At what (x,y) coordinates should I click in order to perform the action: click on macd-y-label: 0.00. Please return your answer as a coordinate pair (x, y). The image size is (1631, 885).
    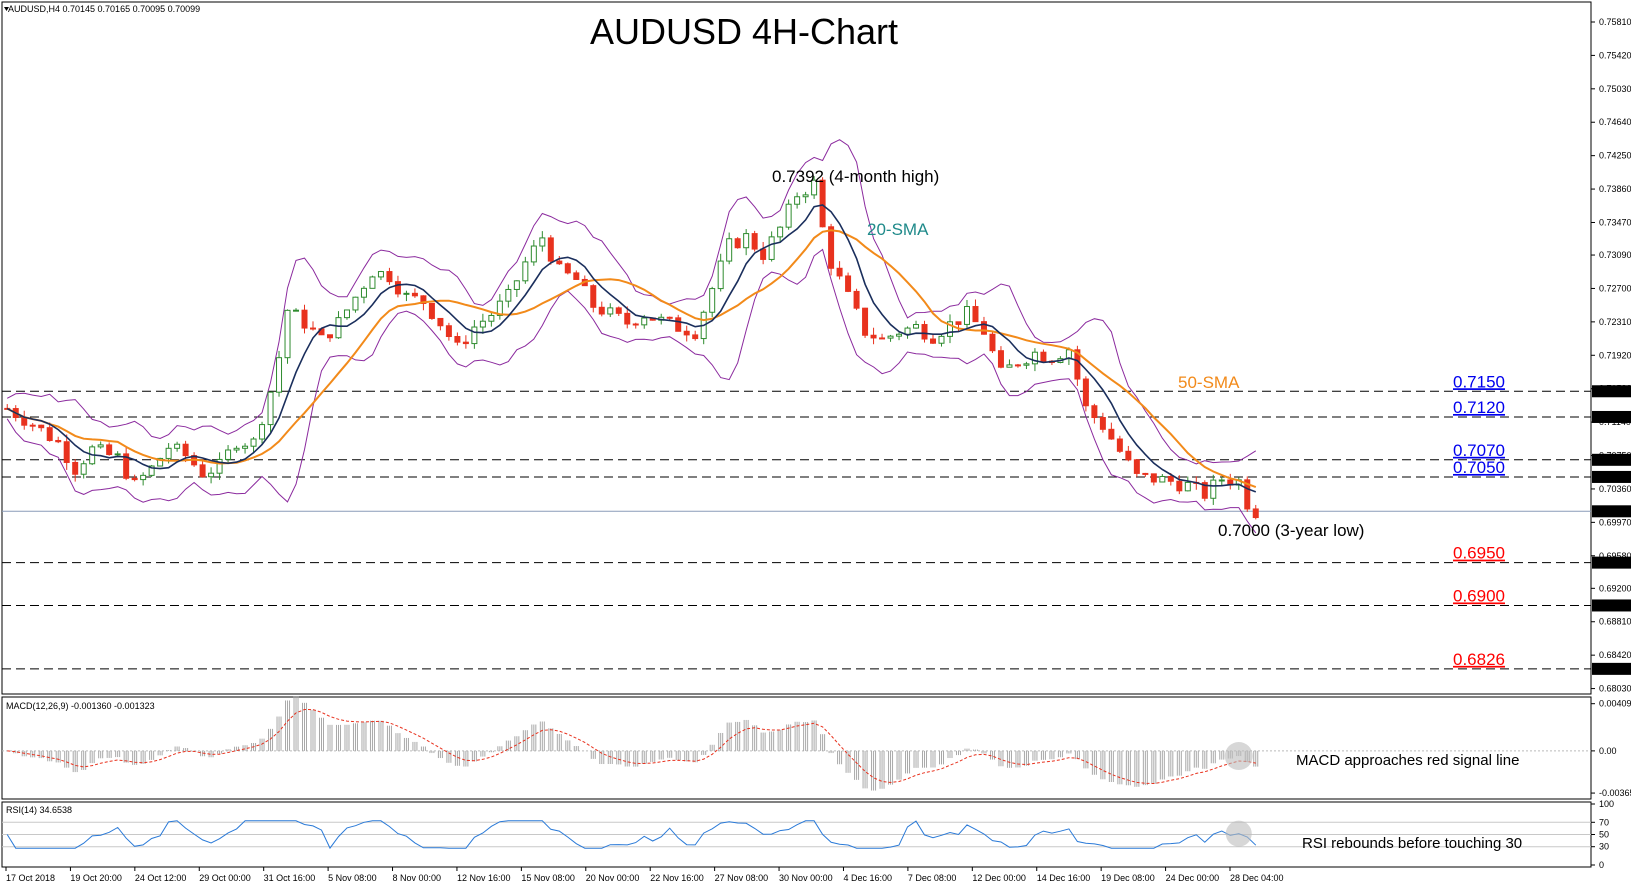
    Looking at the image, I should click on (1608, 751).